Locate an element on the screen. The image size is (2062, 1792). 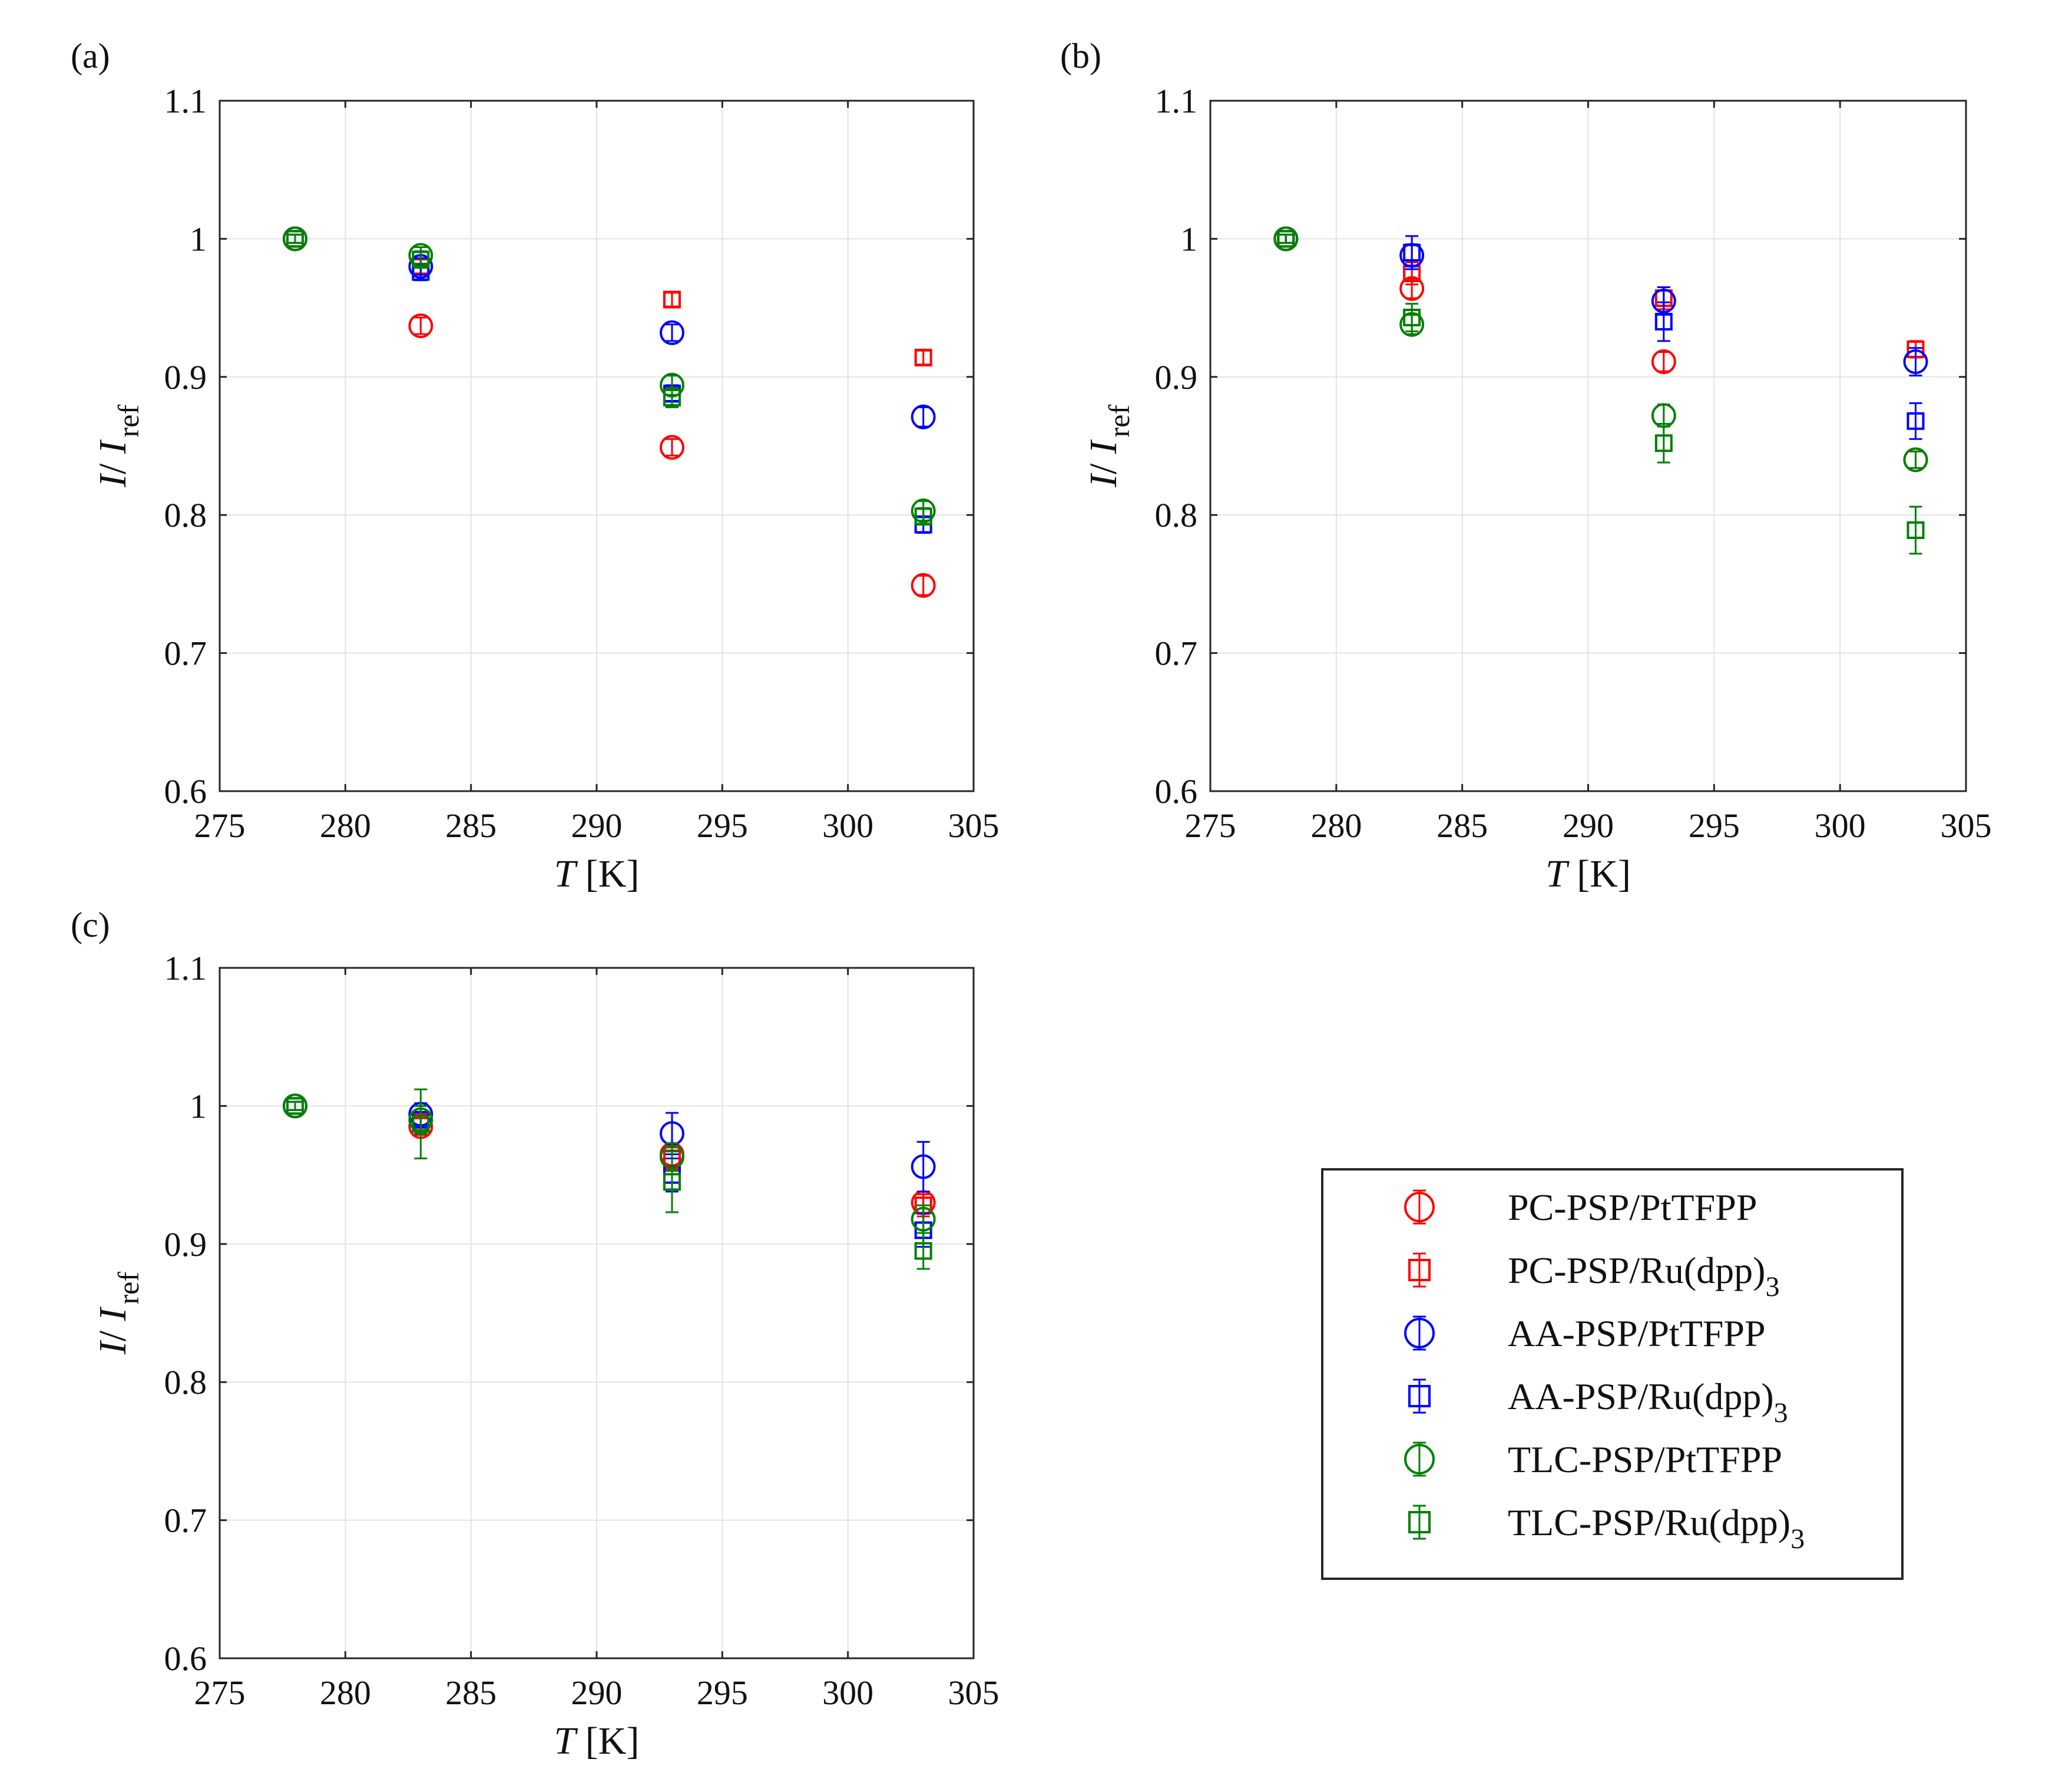
y-tick-label: 0.6 is located at coordinates (1176, 791).